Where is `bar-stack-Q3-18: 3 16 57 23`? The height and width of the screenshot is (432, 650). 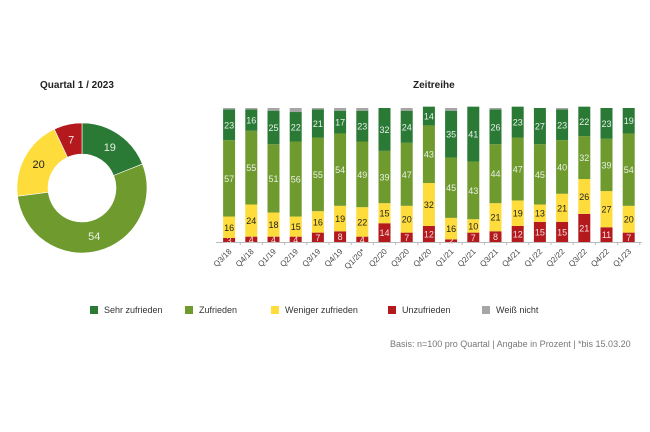
bar-stack-Q3-18: 3 16 57 23 is located at coordinates (229, 176).